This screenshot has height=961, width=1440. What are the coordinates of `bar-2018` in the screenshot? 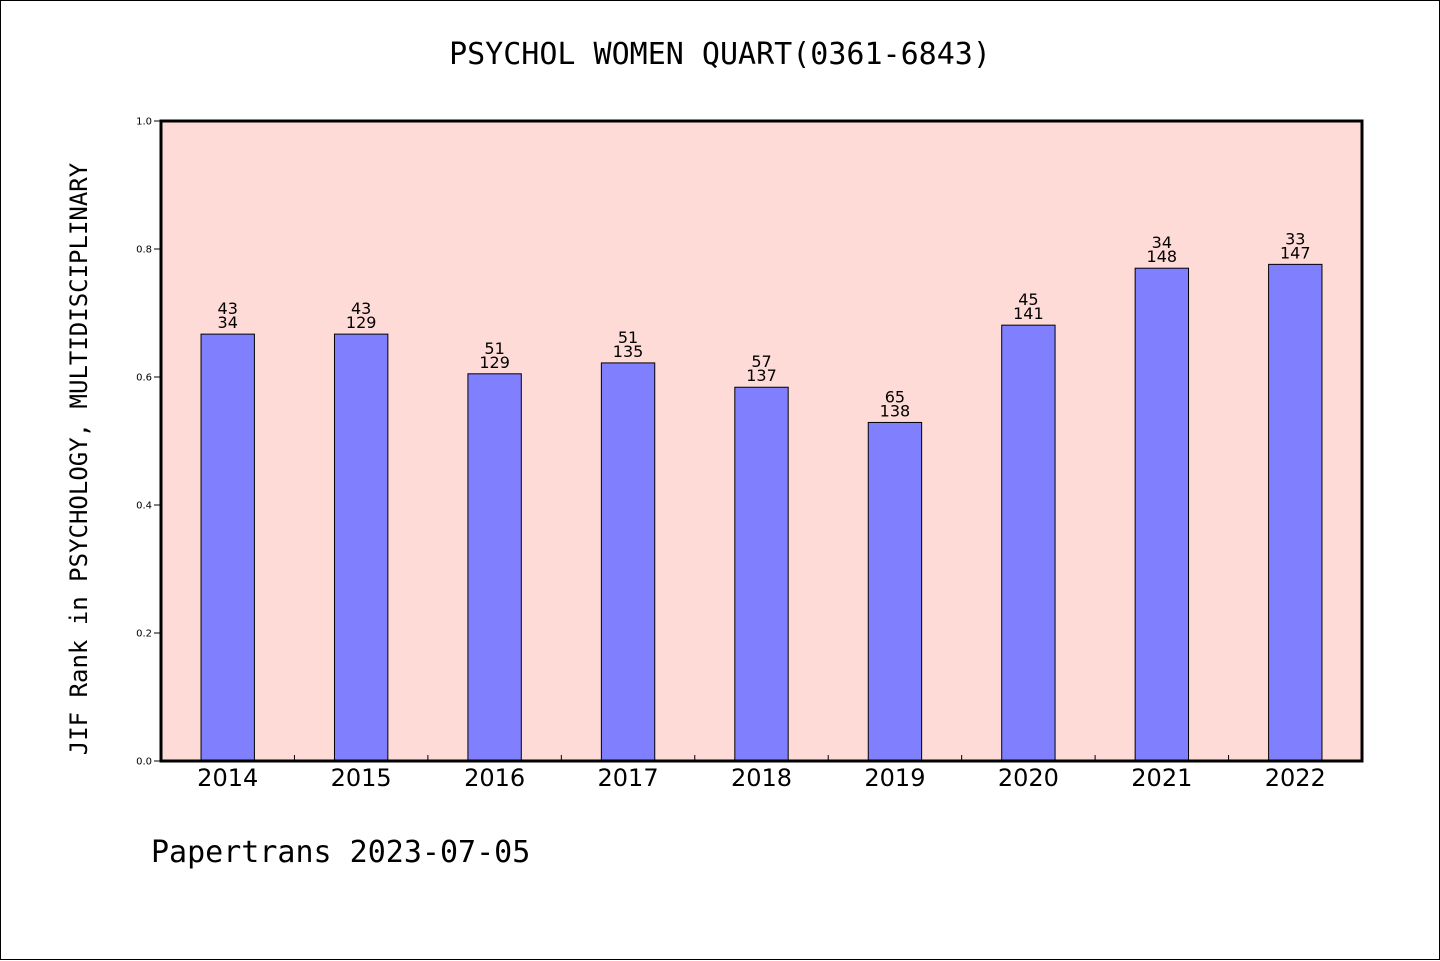 It's located at (761, 574).